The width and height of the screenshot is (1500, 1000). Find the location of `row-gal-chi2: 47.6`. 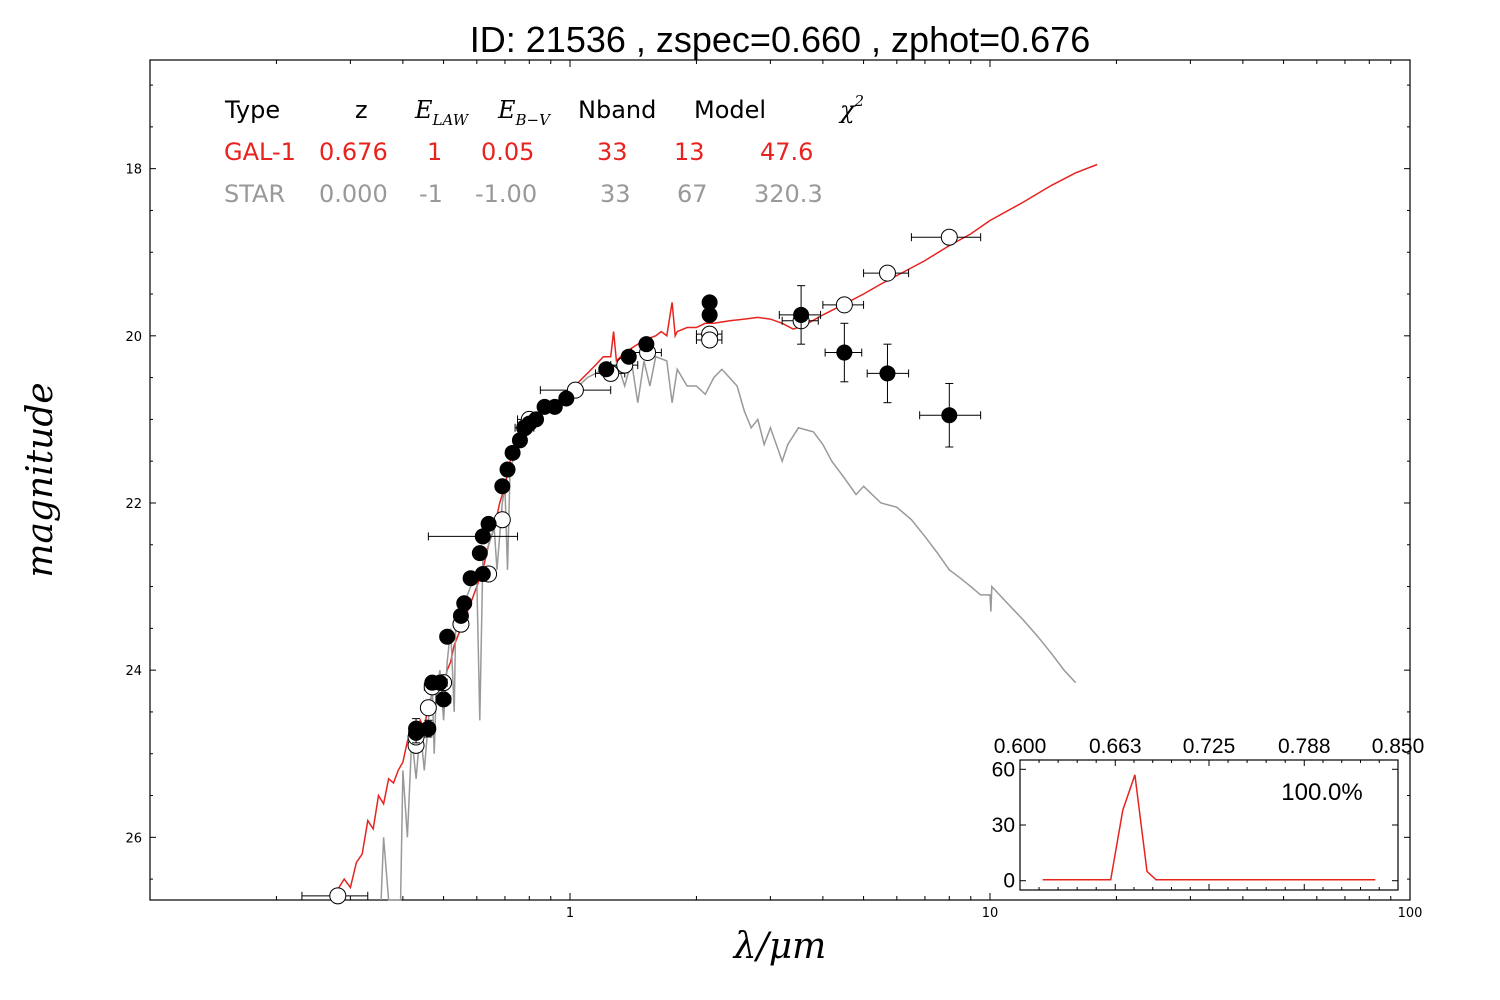

row-gal-chi2: 47.6 is located at coordinates (786, 152).